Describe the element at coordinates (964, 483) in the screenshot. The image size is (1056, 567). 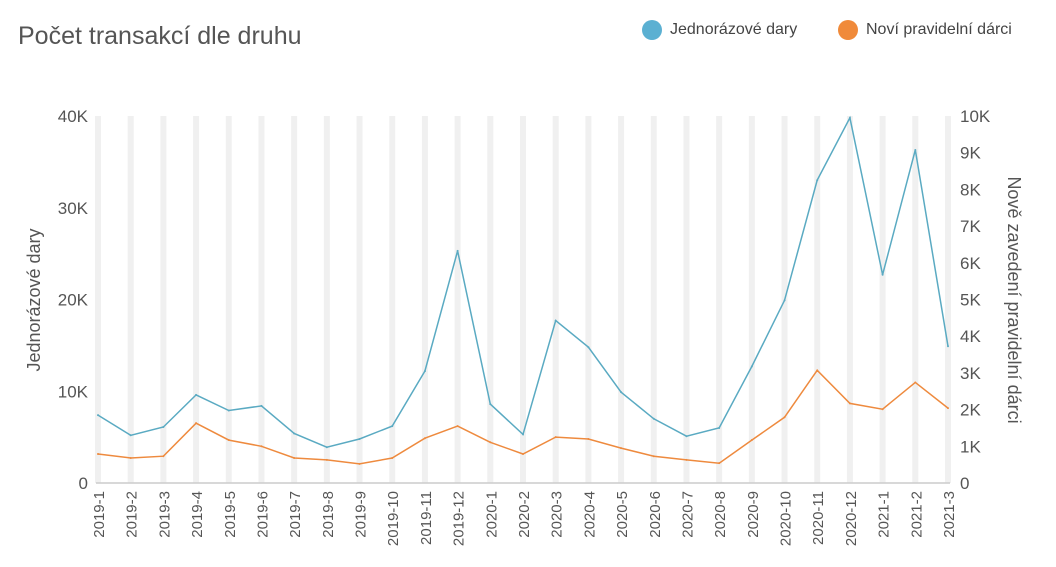
I see `y-right-tick-label: 0` at that location.